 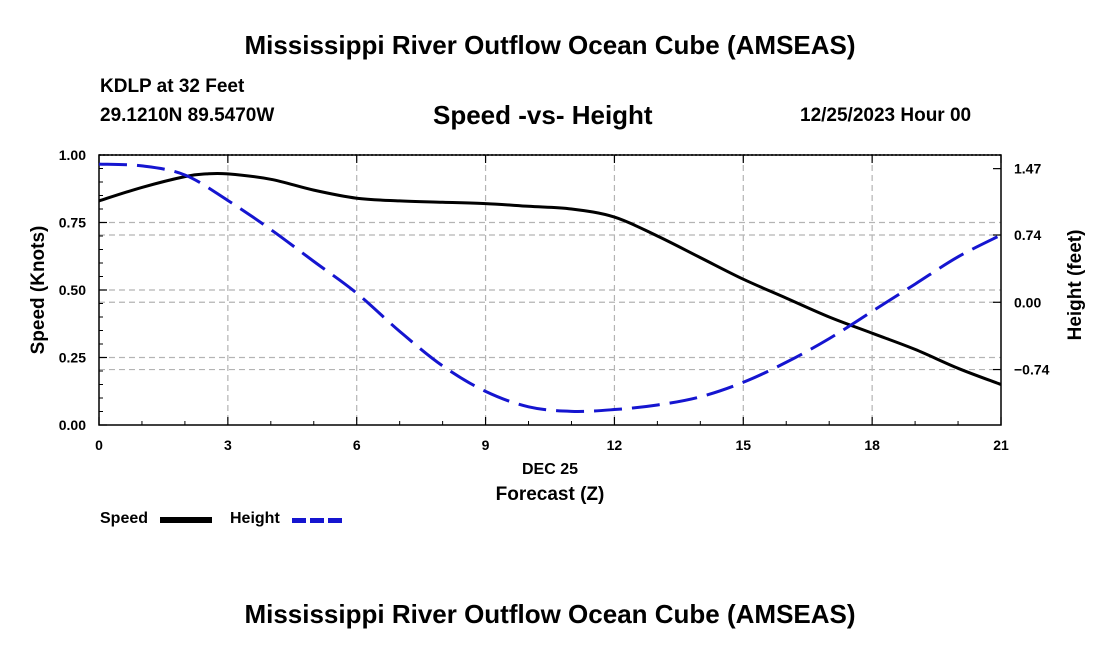 What do you see at coordinates (72, 290) in the screenshot?
I see `y-tick-label-left: 0.50` at bounding box center [72, 290].